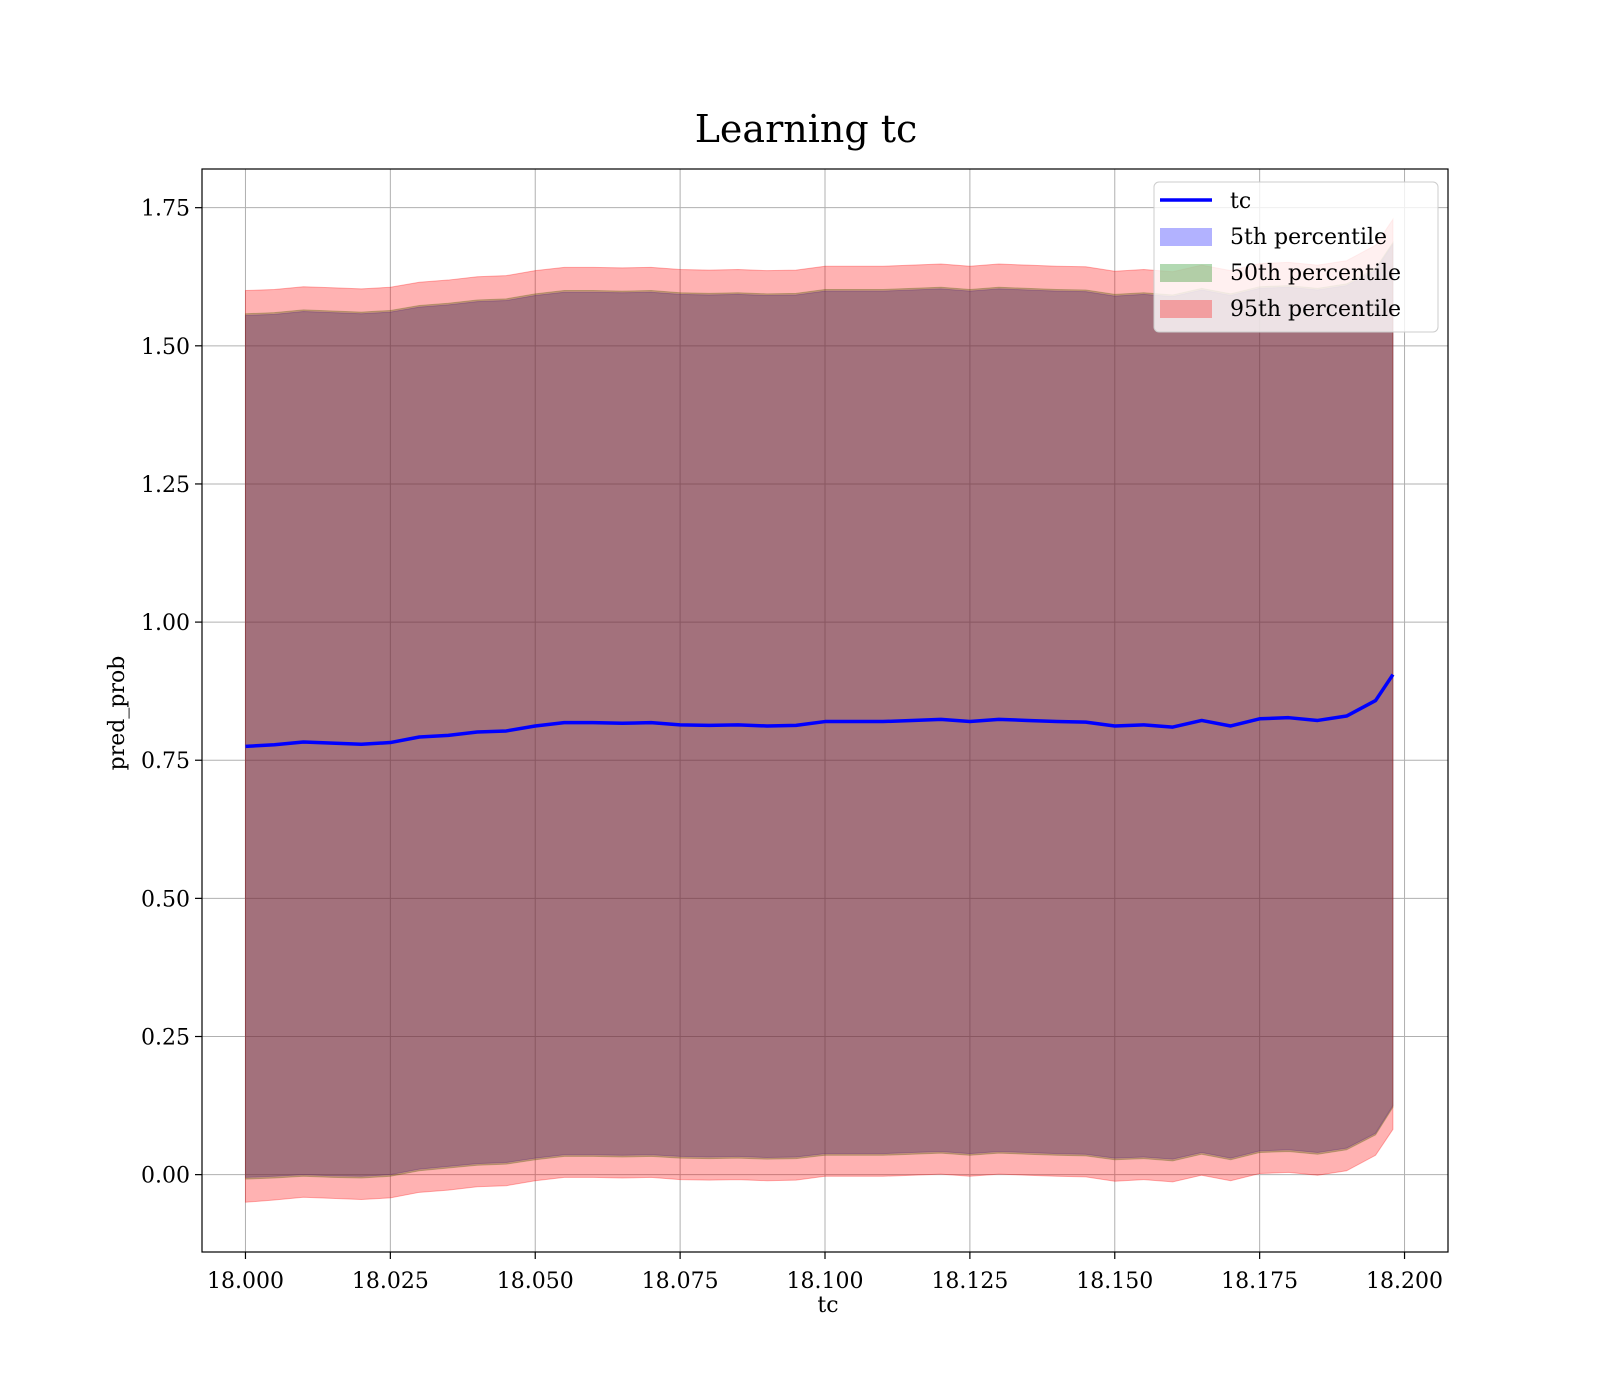 The height and width of the screenshot is (1400, 1600). I want to click on legend-label-50th-percentile: 50th percentile, so click(1315, 273).